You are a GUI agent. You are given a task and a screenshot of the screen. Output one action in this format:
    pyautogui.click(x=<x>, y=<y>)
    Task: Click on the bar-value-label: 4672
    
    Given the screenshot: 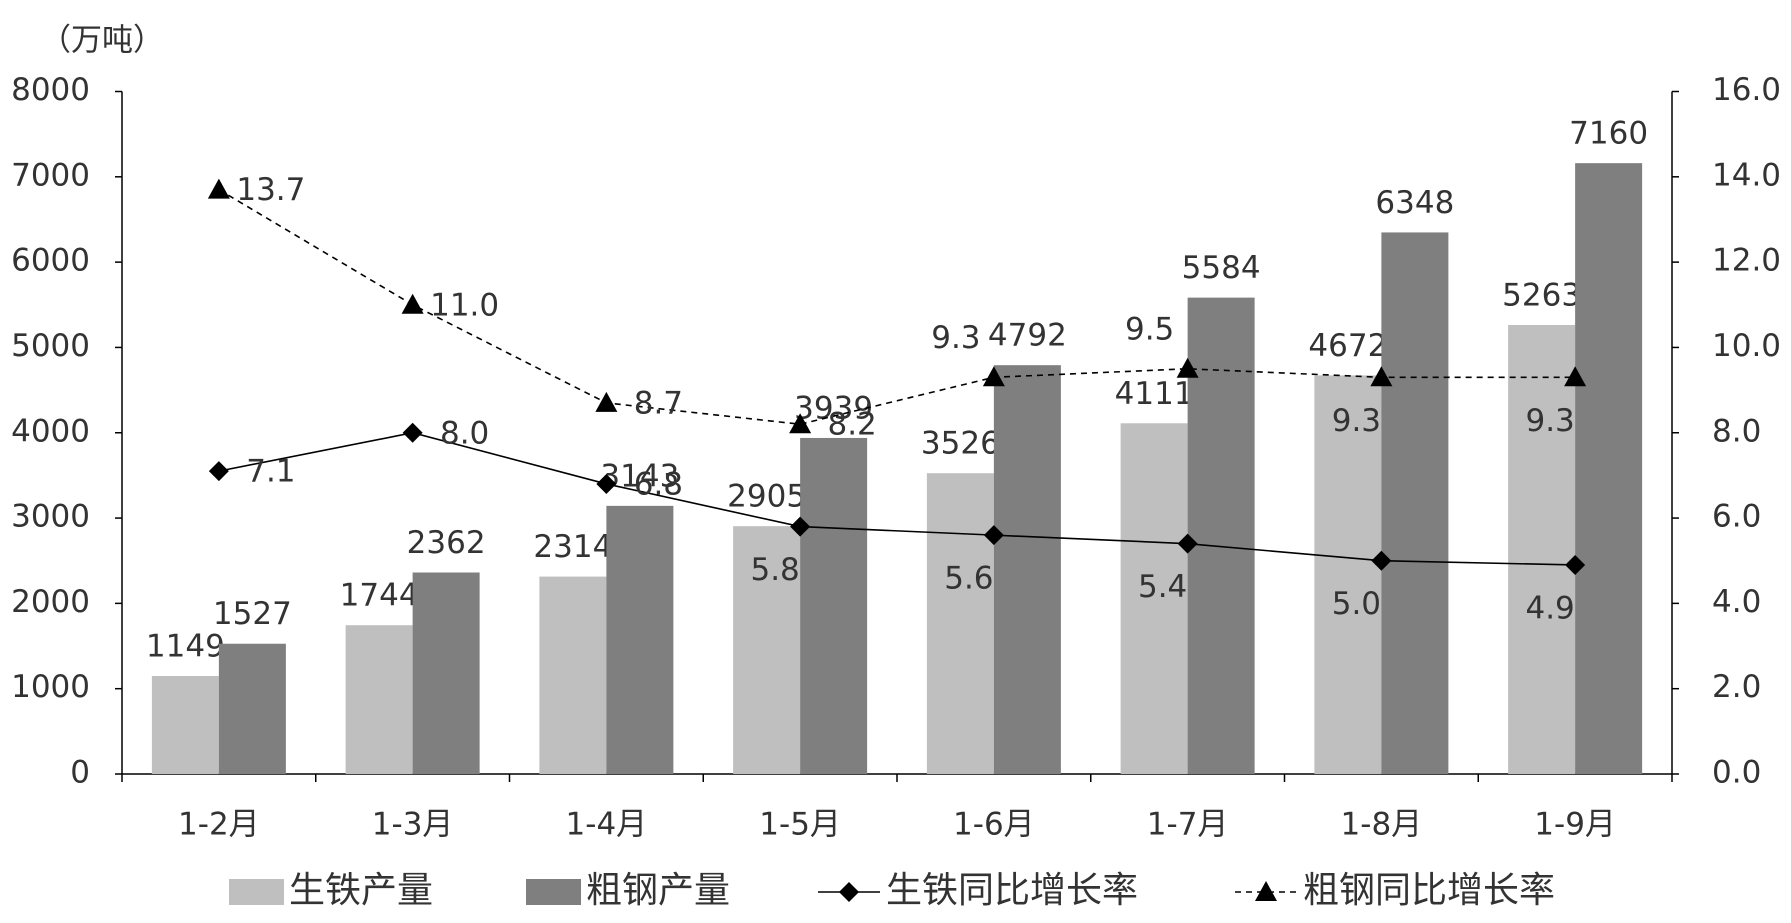 What is the action you would take?
    pyautogui.click(x=1347, y=346)
    